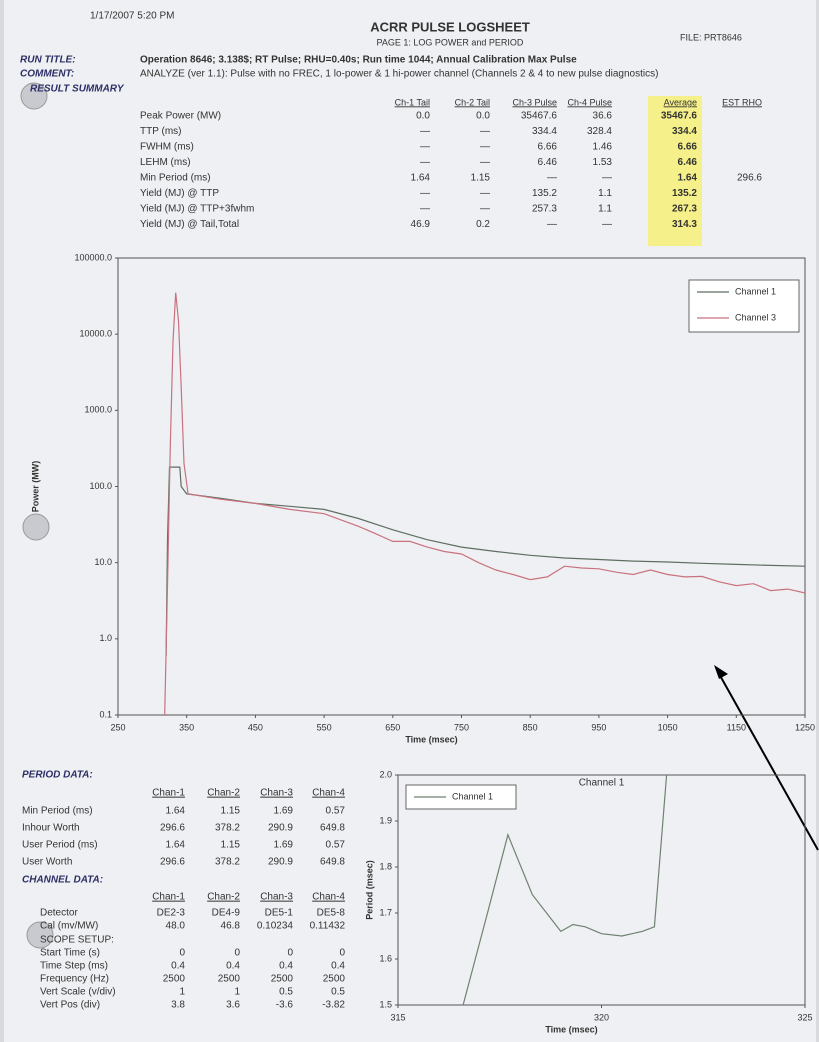  What do you see at coordinates (40, 935) in the screenshot?
I see `punch-hole` at bounding box center [40, 935].